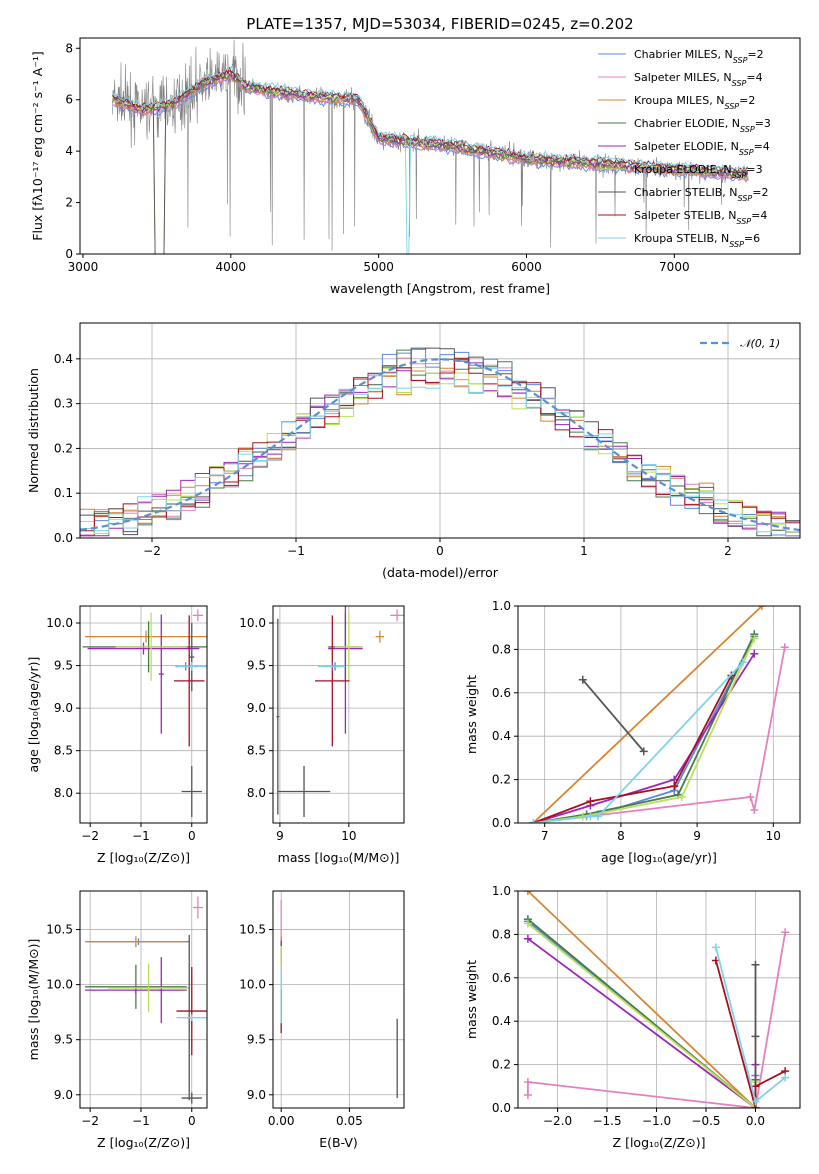 The height and width of the screenshot is (1174, 819). What do you see at coordinates (501, 891) in the screenshot?
I see `y-tick-label: 1.0` at bounding box center [501, 891].